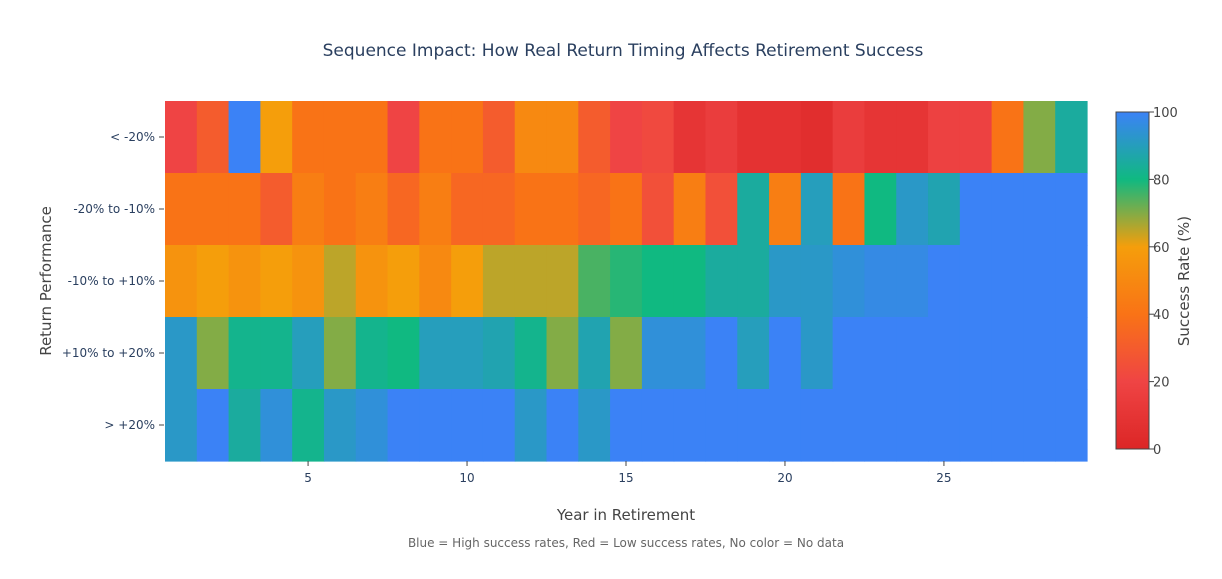 The image size is (1222, 579). I want to click on y-tick-label: -20% to -10%, so click(114, 209).